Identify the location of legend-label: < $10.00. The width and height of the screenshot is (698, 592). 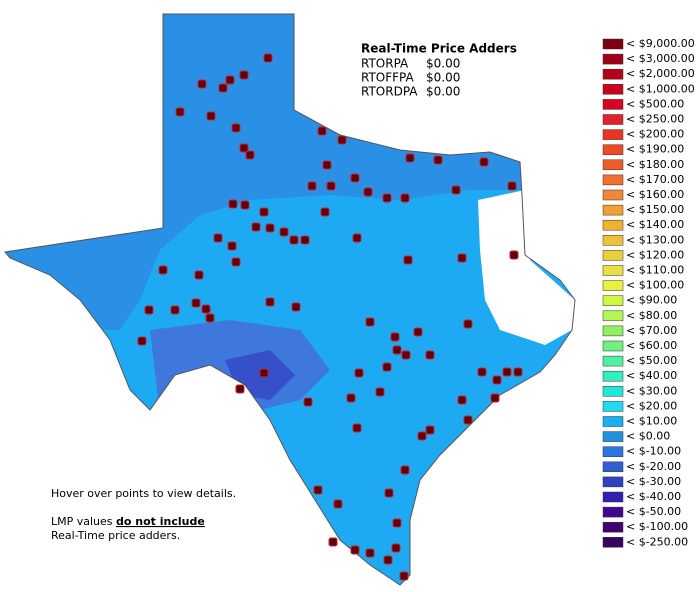
(651, 421).